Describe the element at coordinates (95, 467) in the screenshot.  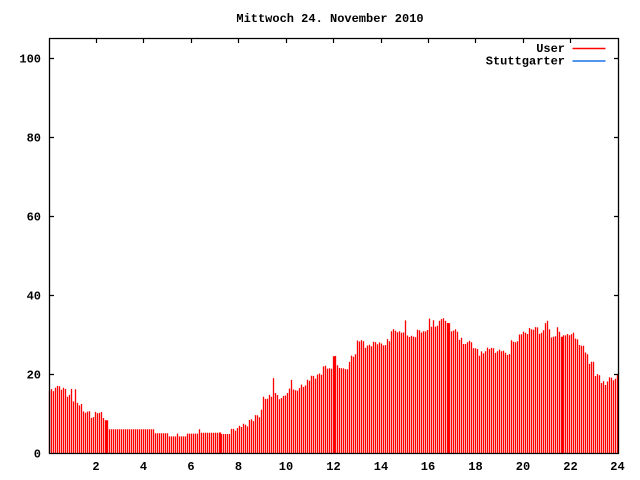
I see `svg-text: 2` at that location.